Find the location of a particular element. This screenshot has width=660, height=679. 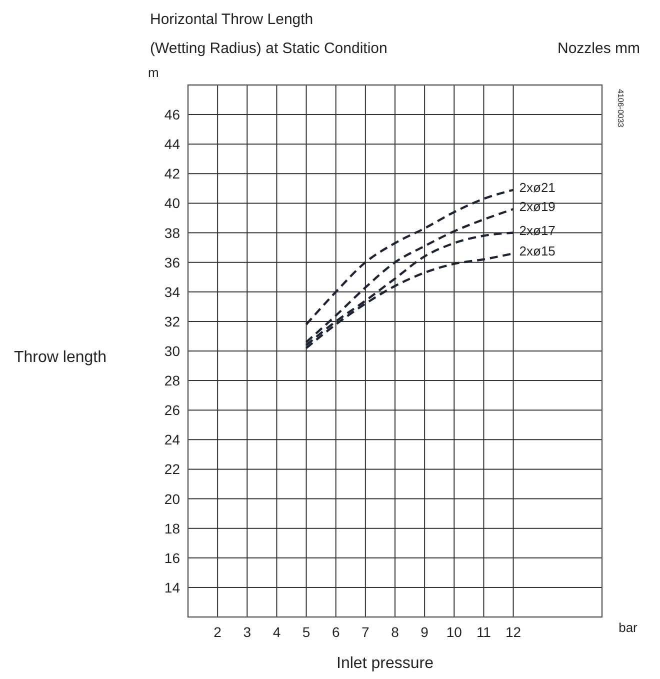

text: bar is located at coordinates (628, 627).